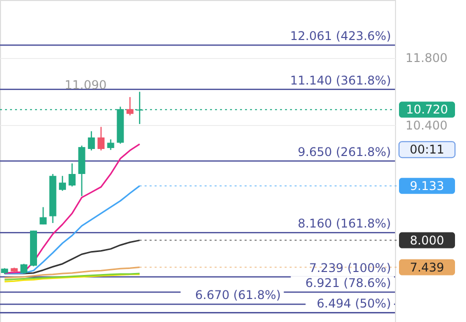  Describe the element at coordinates (427, 149) in the screenshot. I see `text: 00:11` at that location.